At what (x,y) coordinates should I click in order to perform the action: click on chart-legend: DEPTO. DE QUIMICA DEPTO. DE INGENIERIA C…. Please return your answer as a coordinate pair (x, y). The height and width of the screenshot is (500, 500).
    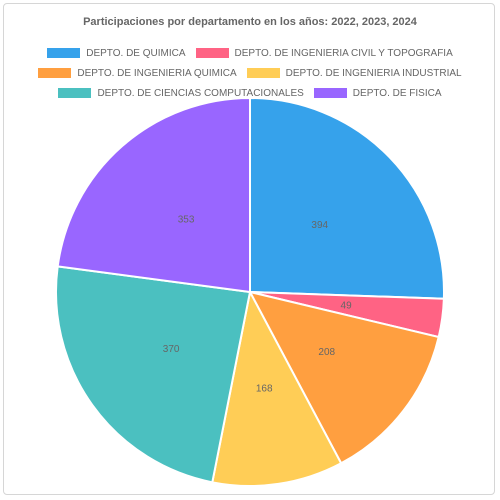
    Looking at the image, I should click on (250, 75).